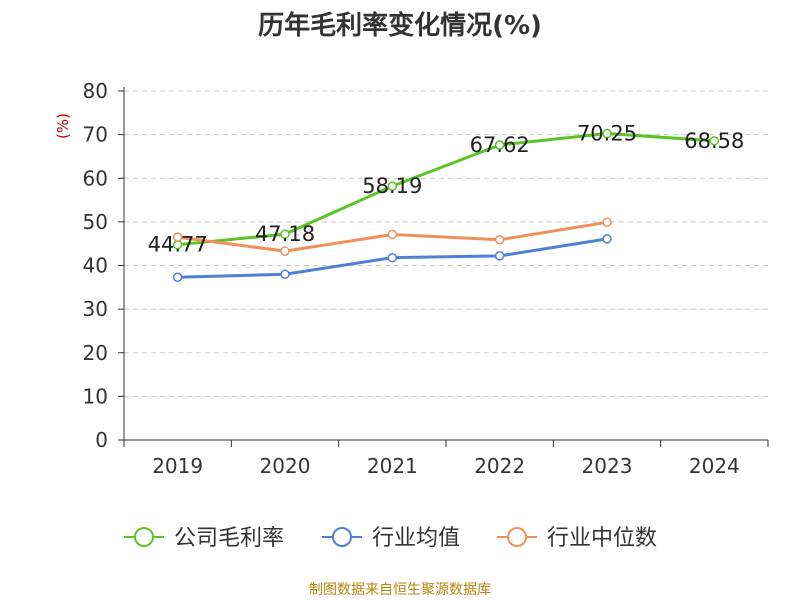 This screenshot has height=600, width=800. I want to click on x-tick-label: 2023, so click(607, 466).